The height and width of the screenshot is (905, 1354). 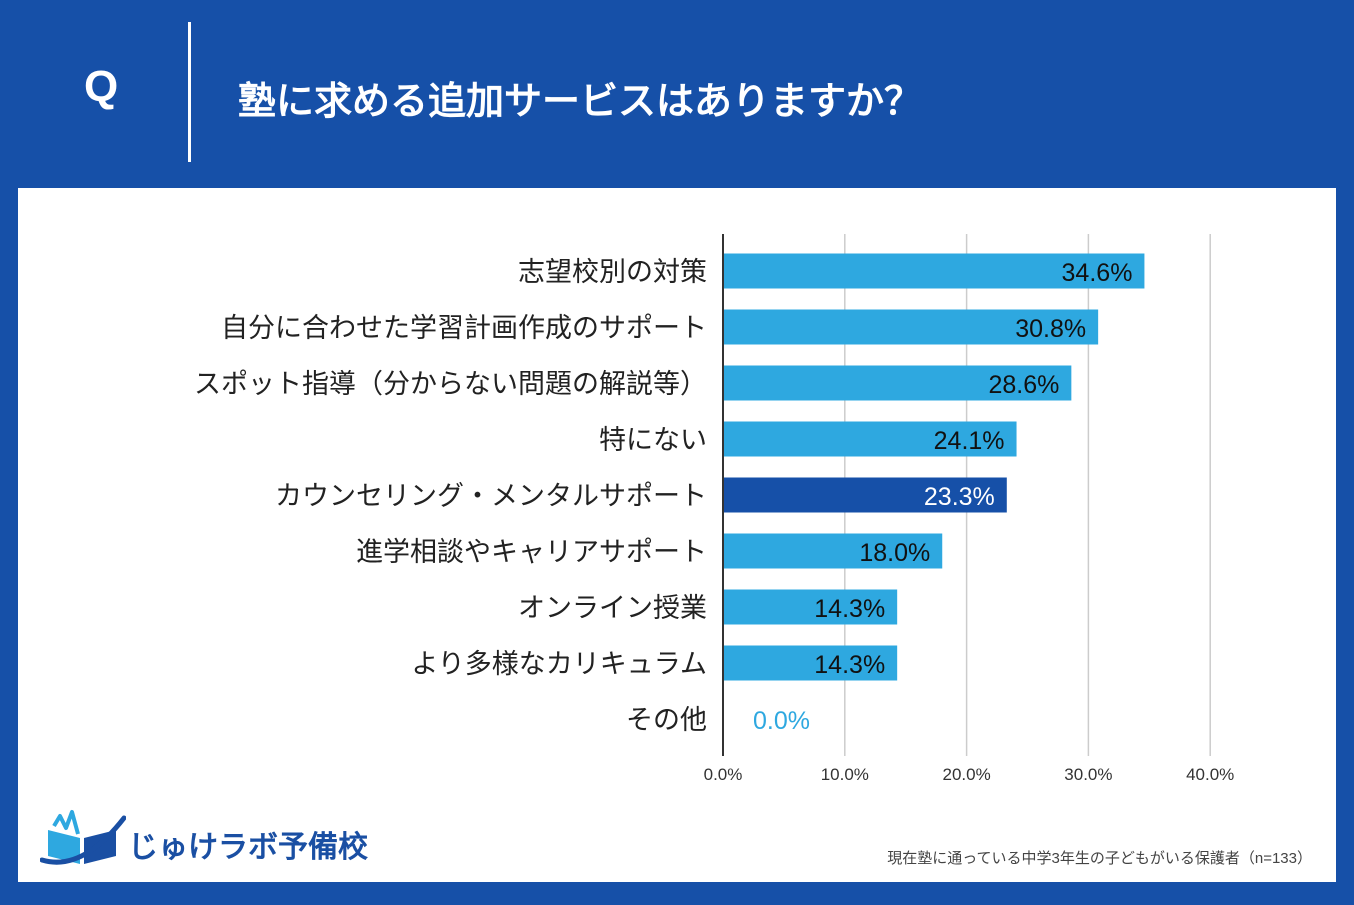 I want to click on value-label: 0.0%, so click(x=781, y=721).